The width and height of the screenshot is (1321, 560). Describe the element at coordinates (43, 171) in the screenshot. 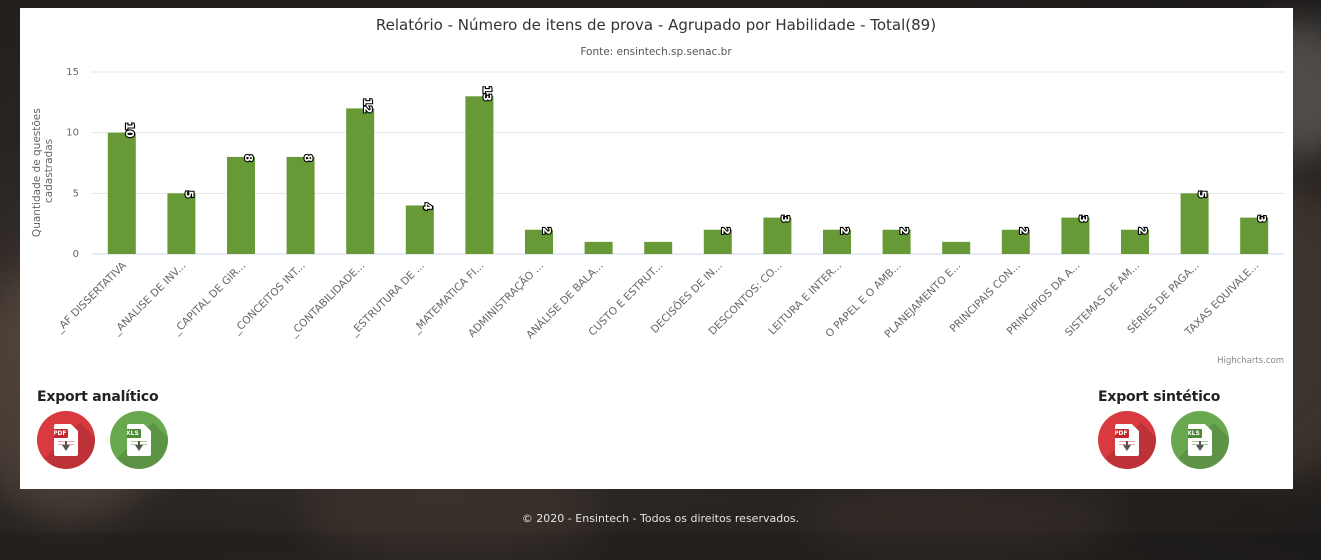

I see `y-axis-title: Quantidade de questões cadastradas` at that location.